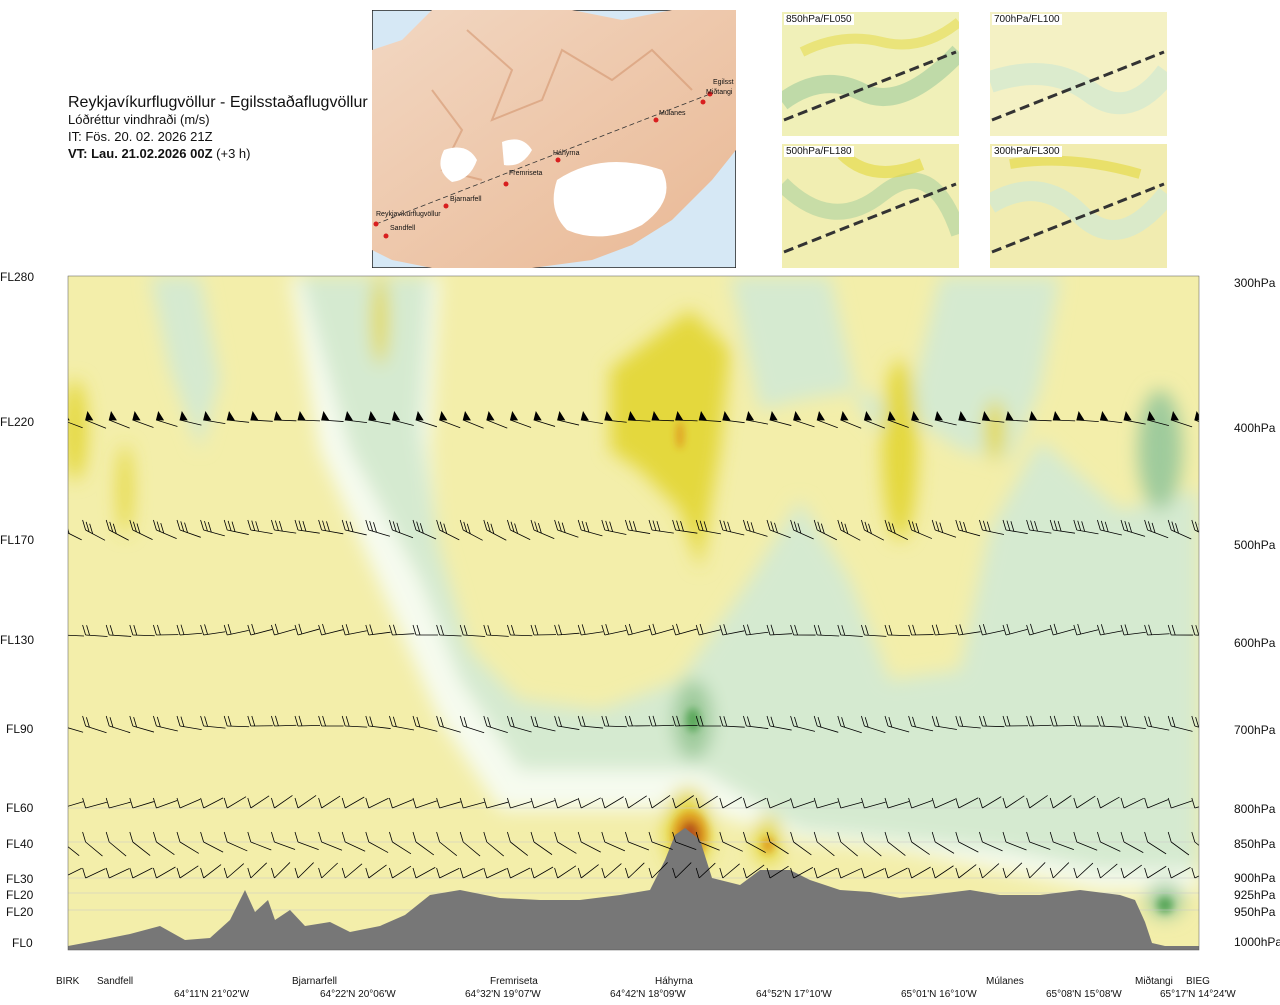 The width and height of the screenshot is (1280, 1005). Describe the element at coordinates (20, 895) in the screenshot. I see `fl-label: FL20` at that location.